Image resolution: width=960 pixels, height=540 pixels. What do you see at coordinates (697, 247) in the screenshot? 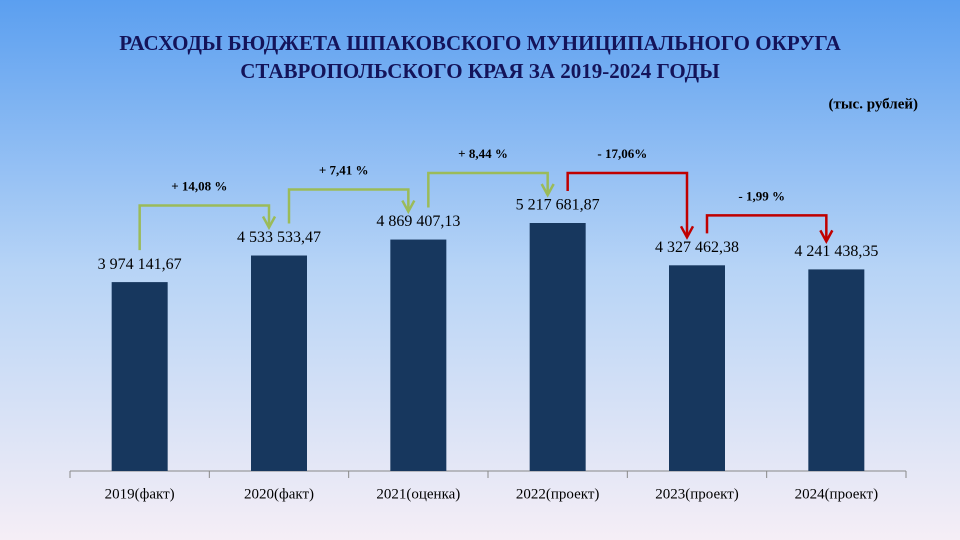
I see `value-label: 4 327 462,38` at bounding box center [697, 247].